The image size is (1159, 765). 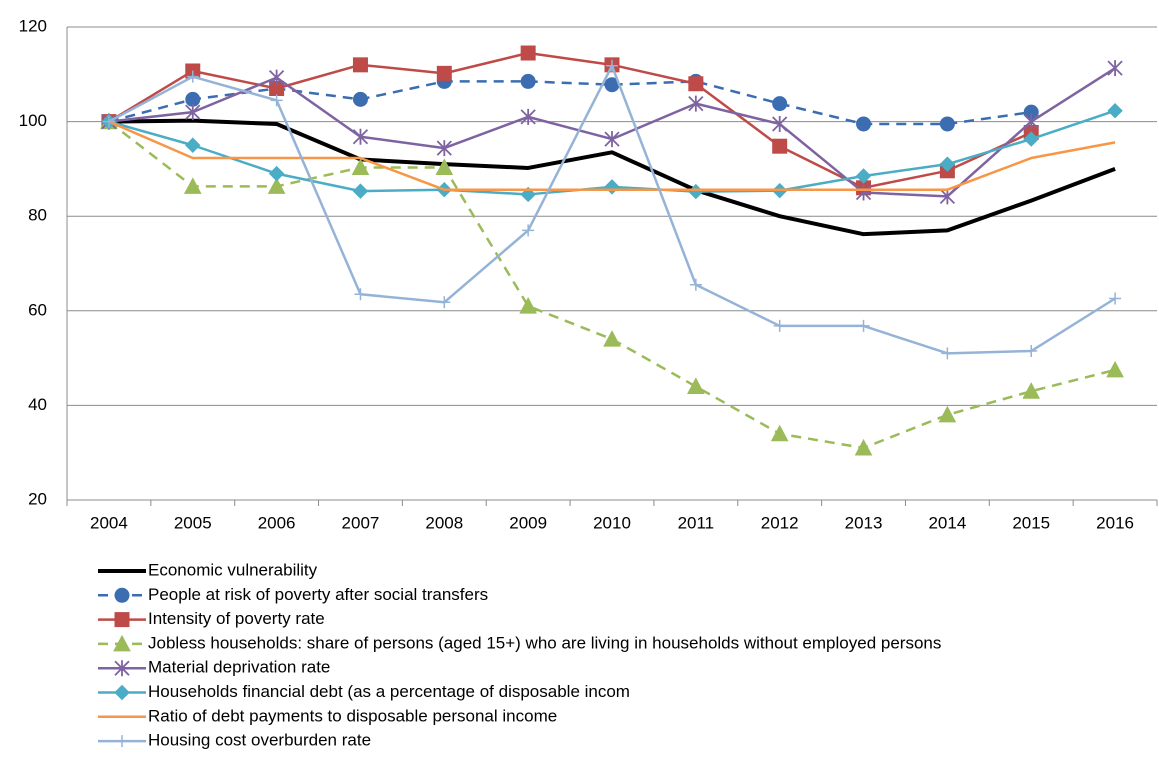 What do you see at coordinates (37, 498) in the screenshot?
I see `y-tick-label: 20` at bounding box center [37, 498].